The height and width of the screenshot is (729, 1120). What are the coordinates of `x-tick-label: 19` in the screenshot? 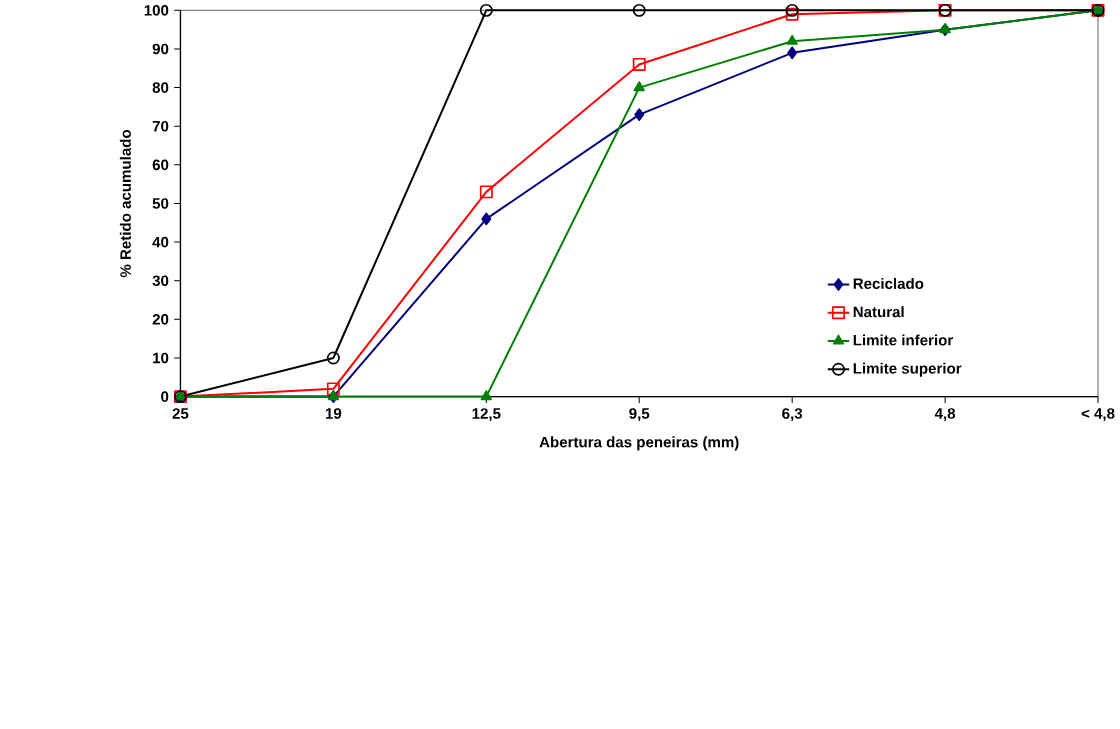 It's located at (333, 413).